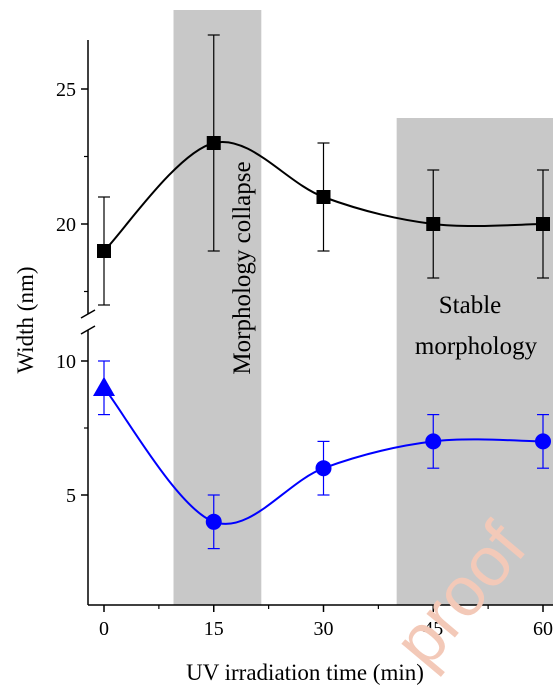 This screenshot has width=558, height=693. What do you see at coordinates (324, 629) in the screenshot?
I see `x-tick-label: 30` at bounding box center [324, 629].